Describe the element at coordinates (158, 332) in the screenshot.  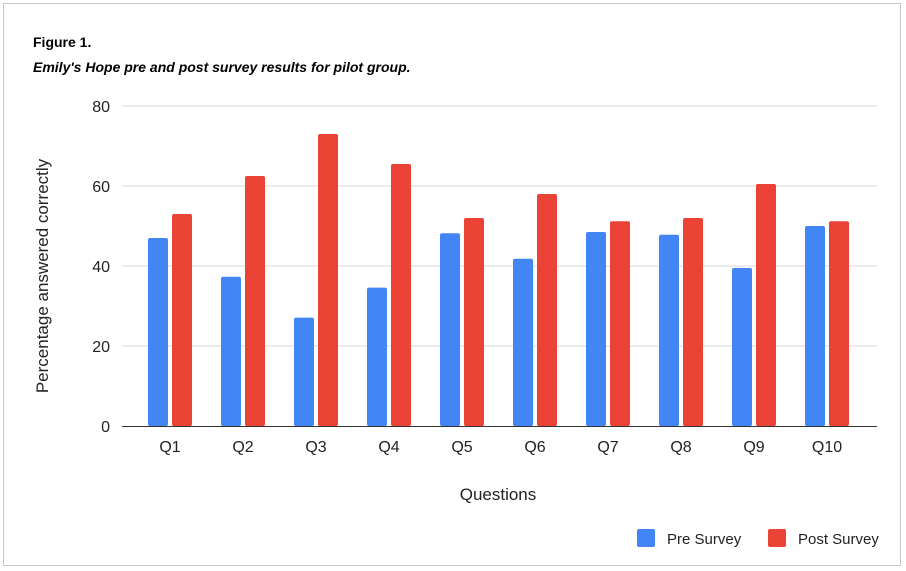
I see `bar-pre-q1` at that location.